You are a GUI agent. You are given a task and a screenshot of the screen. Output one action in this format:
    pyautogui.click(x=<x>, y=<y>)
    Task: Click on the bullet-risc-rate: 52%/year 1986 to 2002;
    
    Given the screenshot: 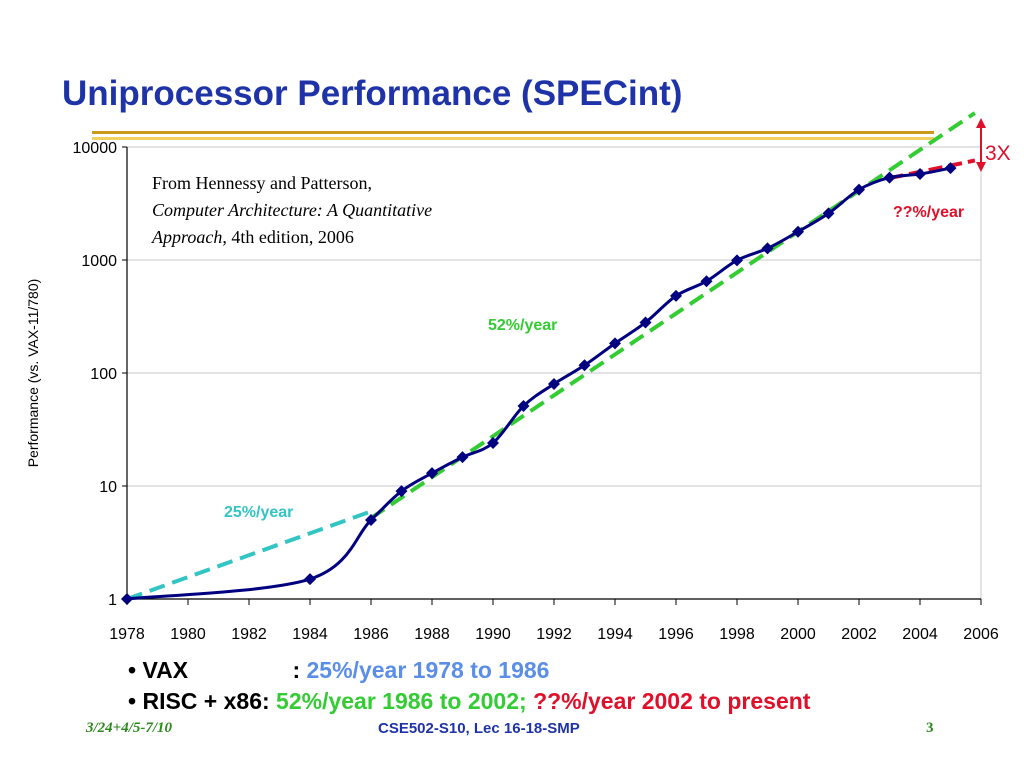 What is the action you would take?
    pyautogui.click(x=401, y=701)
    